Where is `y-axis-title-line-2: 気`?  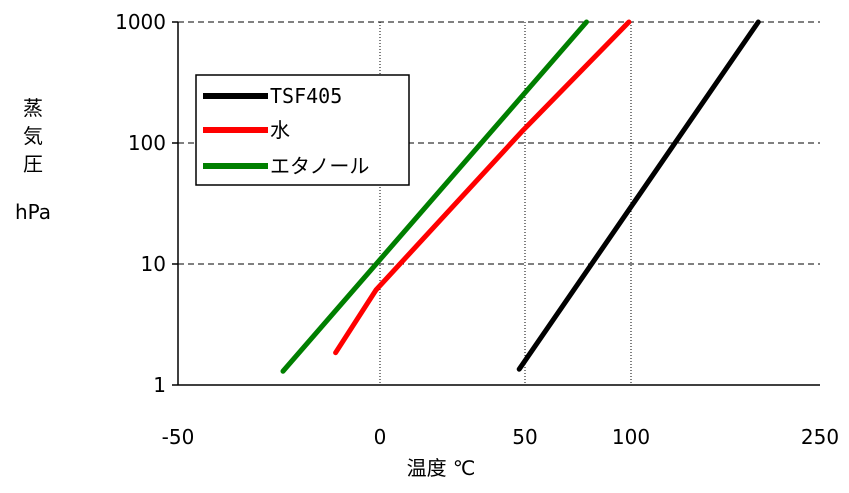 y-axis-title-line-2: 気 is located at coordinates (33, 136).